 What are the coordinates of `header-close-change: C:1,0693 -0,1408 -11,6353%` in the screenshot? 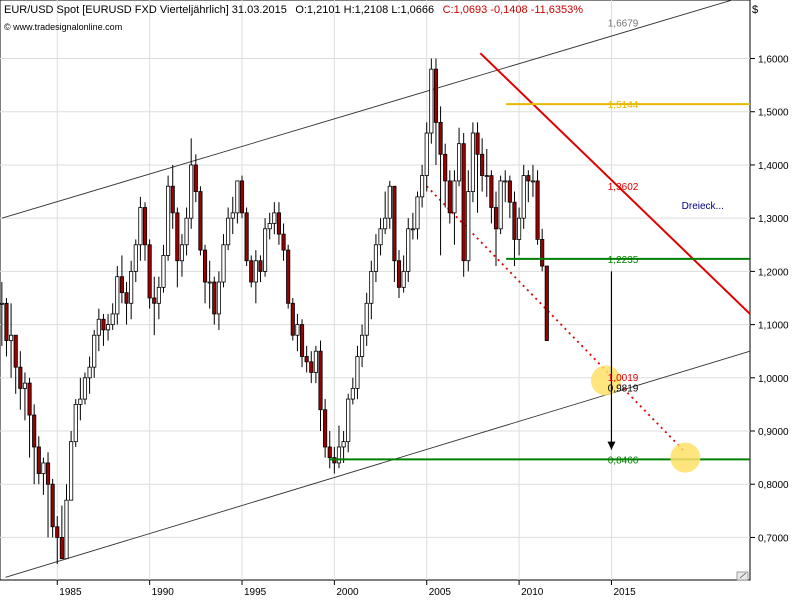 It's located at (513, 10).